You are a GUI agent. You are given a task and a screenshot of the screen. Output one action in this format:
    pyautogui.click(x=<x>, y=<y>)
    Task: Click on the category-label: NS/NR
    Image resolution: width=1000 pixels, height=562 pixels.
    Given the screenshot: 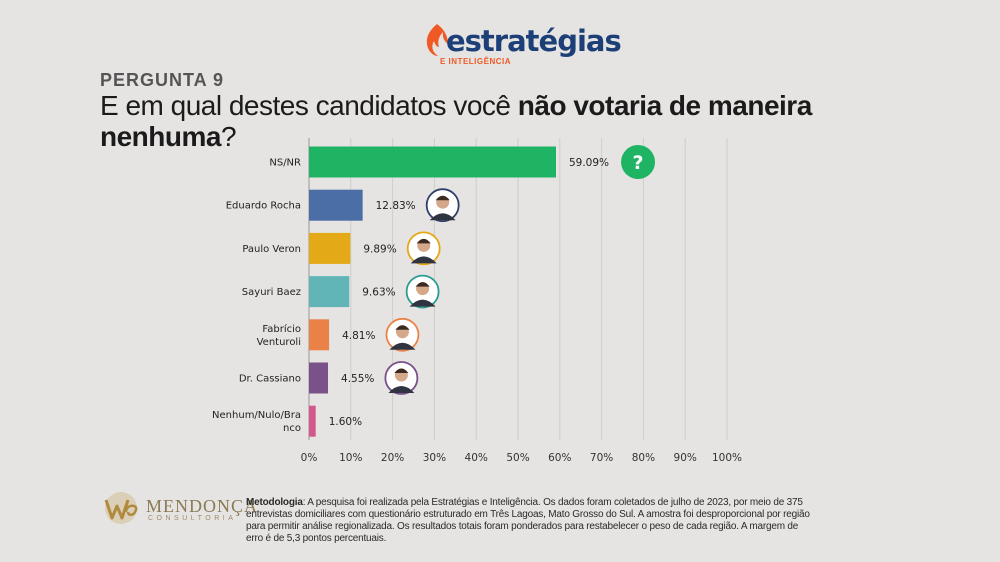 What is the action you would take?
    pyautogui.click(x=285, y=163)
    